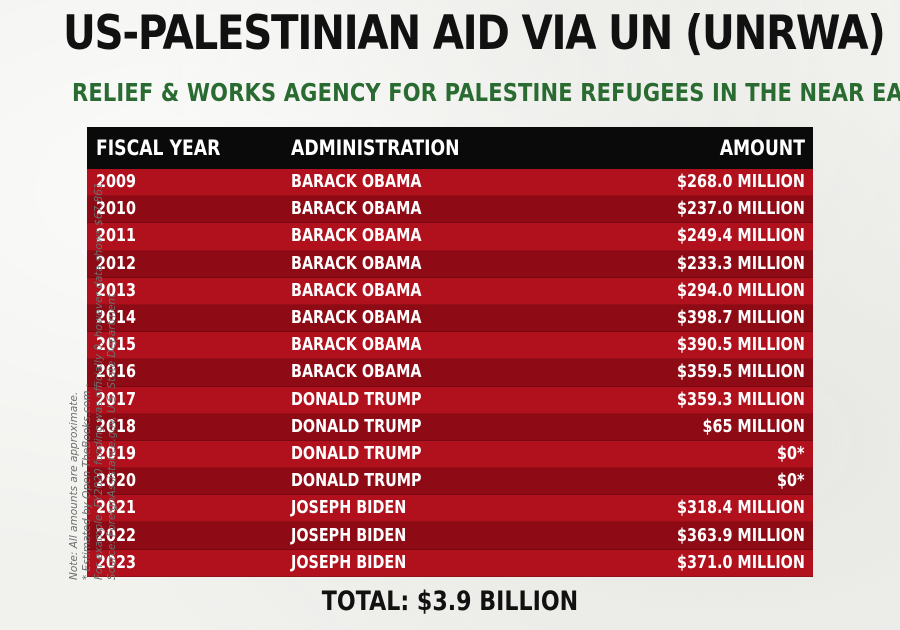 This screenshot has width=900, height=630. What do you see at coordinates (116, 372) in the screenshot?
I see `cell-year: 2016` at bounding box center [116, 372].